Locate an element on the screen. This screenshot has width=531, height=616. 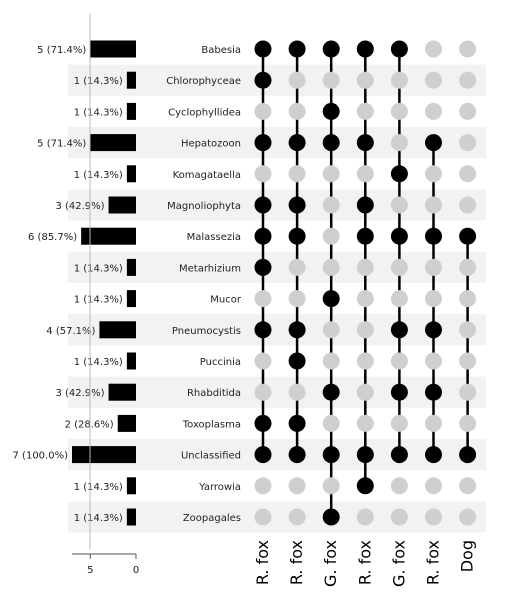
set-size-label: 2 (28.6%) is located at coordinates (89, 424).